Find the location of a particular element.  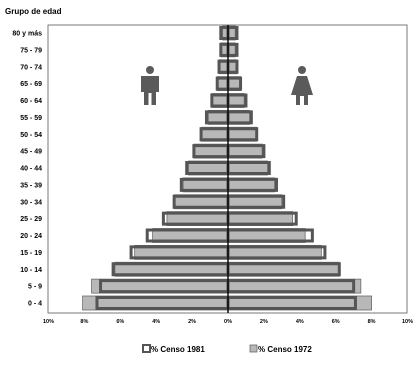

female-figure-icon is located at coordinates (302, 85).